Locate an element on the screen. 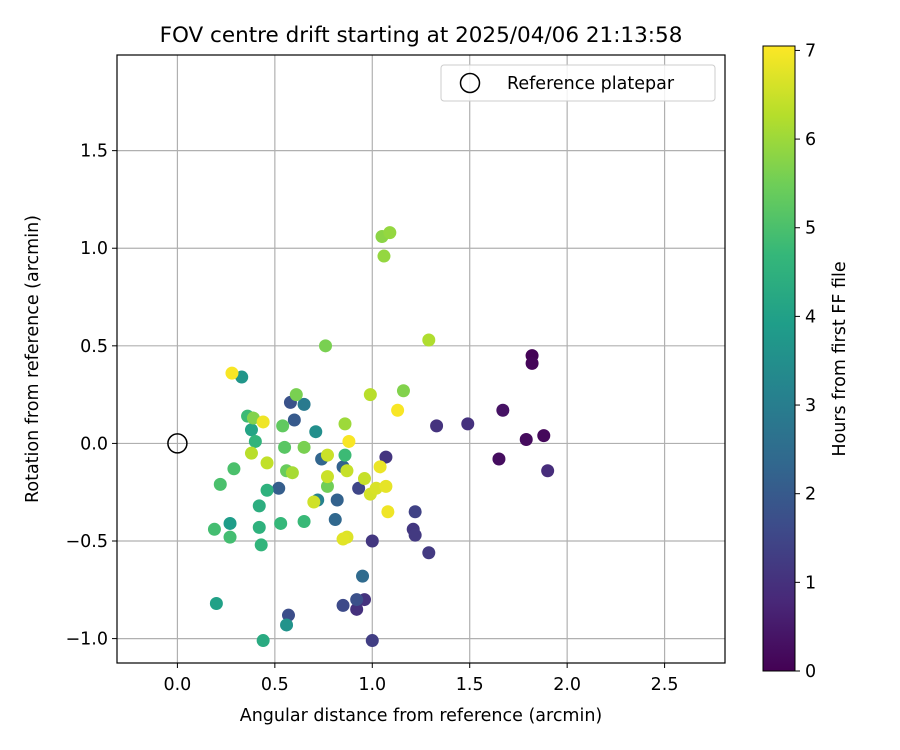 This screenshot has height=750, width=900. y-tick-label: −0.5 is located at coordinates (87, 542).